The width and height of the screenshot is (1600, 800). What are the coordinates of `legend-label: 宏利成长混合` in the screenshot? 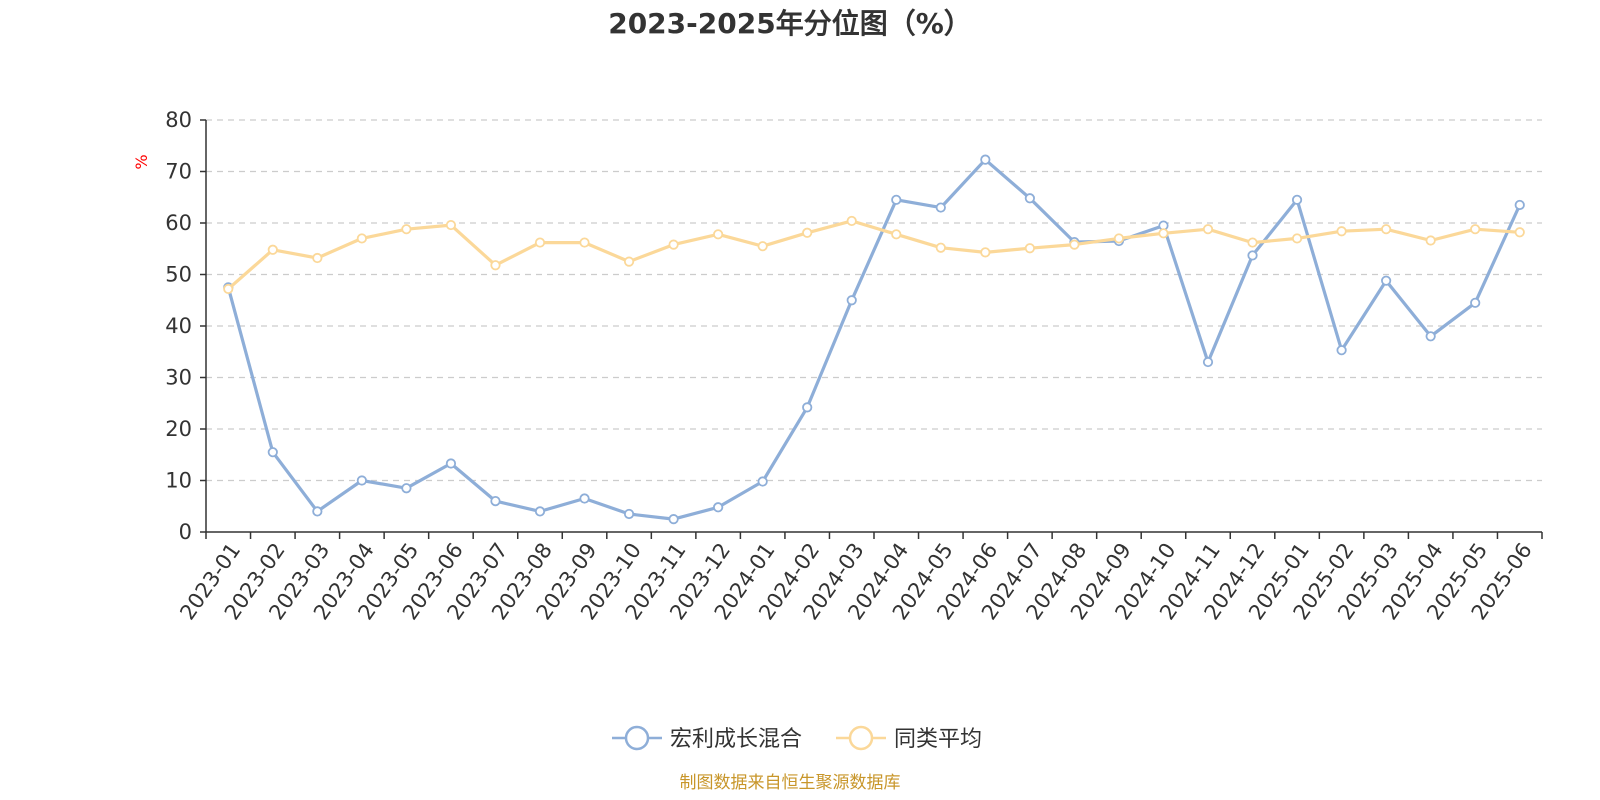 It's located at (736, 739).